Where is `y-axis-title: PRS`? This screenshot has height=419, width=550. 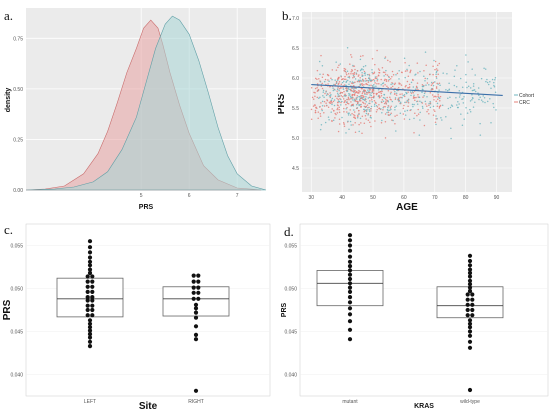
y-axis-title: PRS is located at coordinates (284, 309).